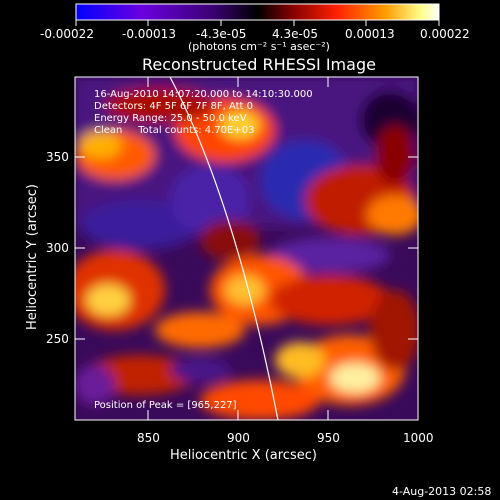  What do you see at coordinates (259, 64) in the screenshot?
I see `plot-title: Reconstructed RHESSI Image` at bounding box center [259, 64].